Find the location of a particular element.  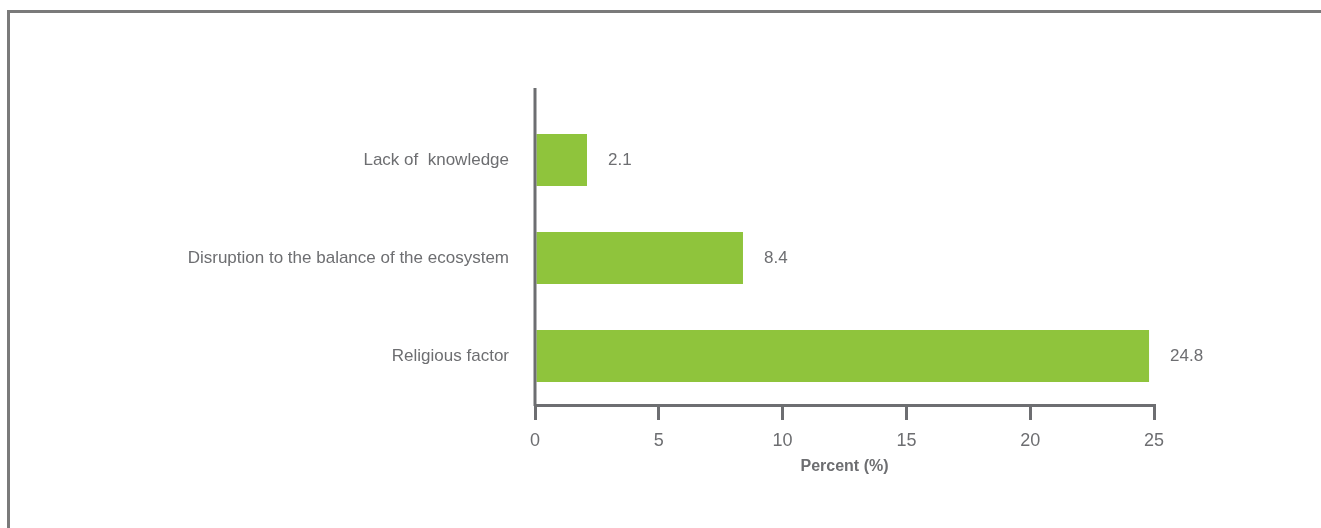

y-tick-label: Lack of knowledge is located at coordinates (436, 159).